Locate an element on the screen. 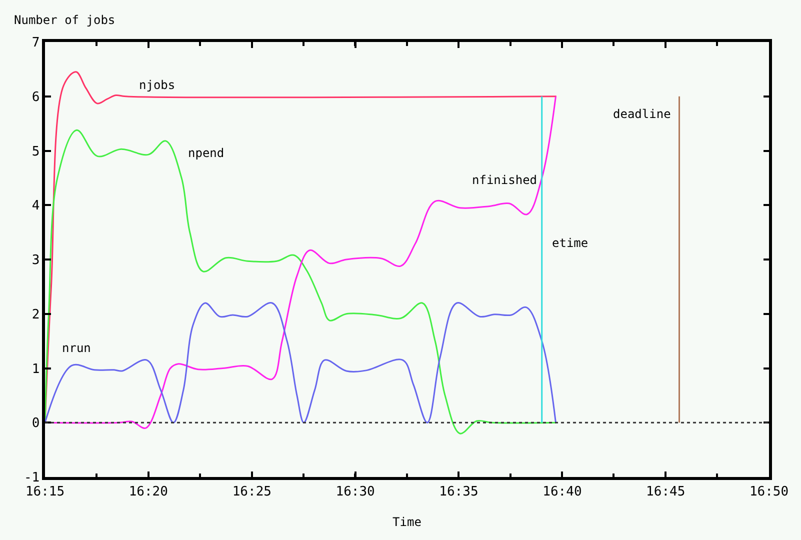  x-tick-label: 16:50 is located at coordinates (769, 492).